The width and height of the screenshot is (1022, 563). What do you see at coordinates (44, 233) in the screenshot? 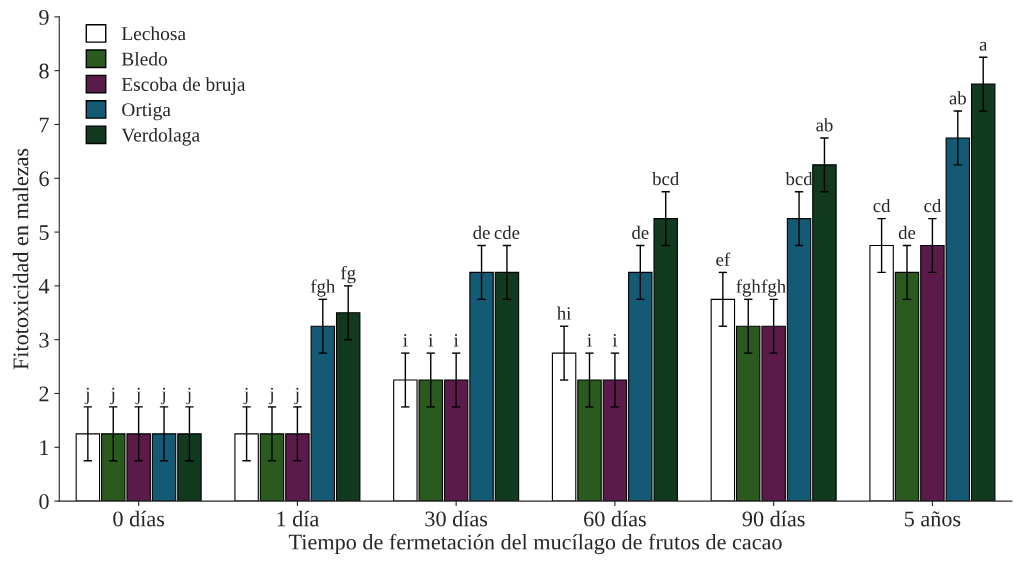
I see `y-tick-label: 5` at bounding box center [44, 233].